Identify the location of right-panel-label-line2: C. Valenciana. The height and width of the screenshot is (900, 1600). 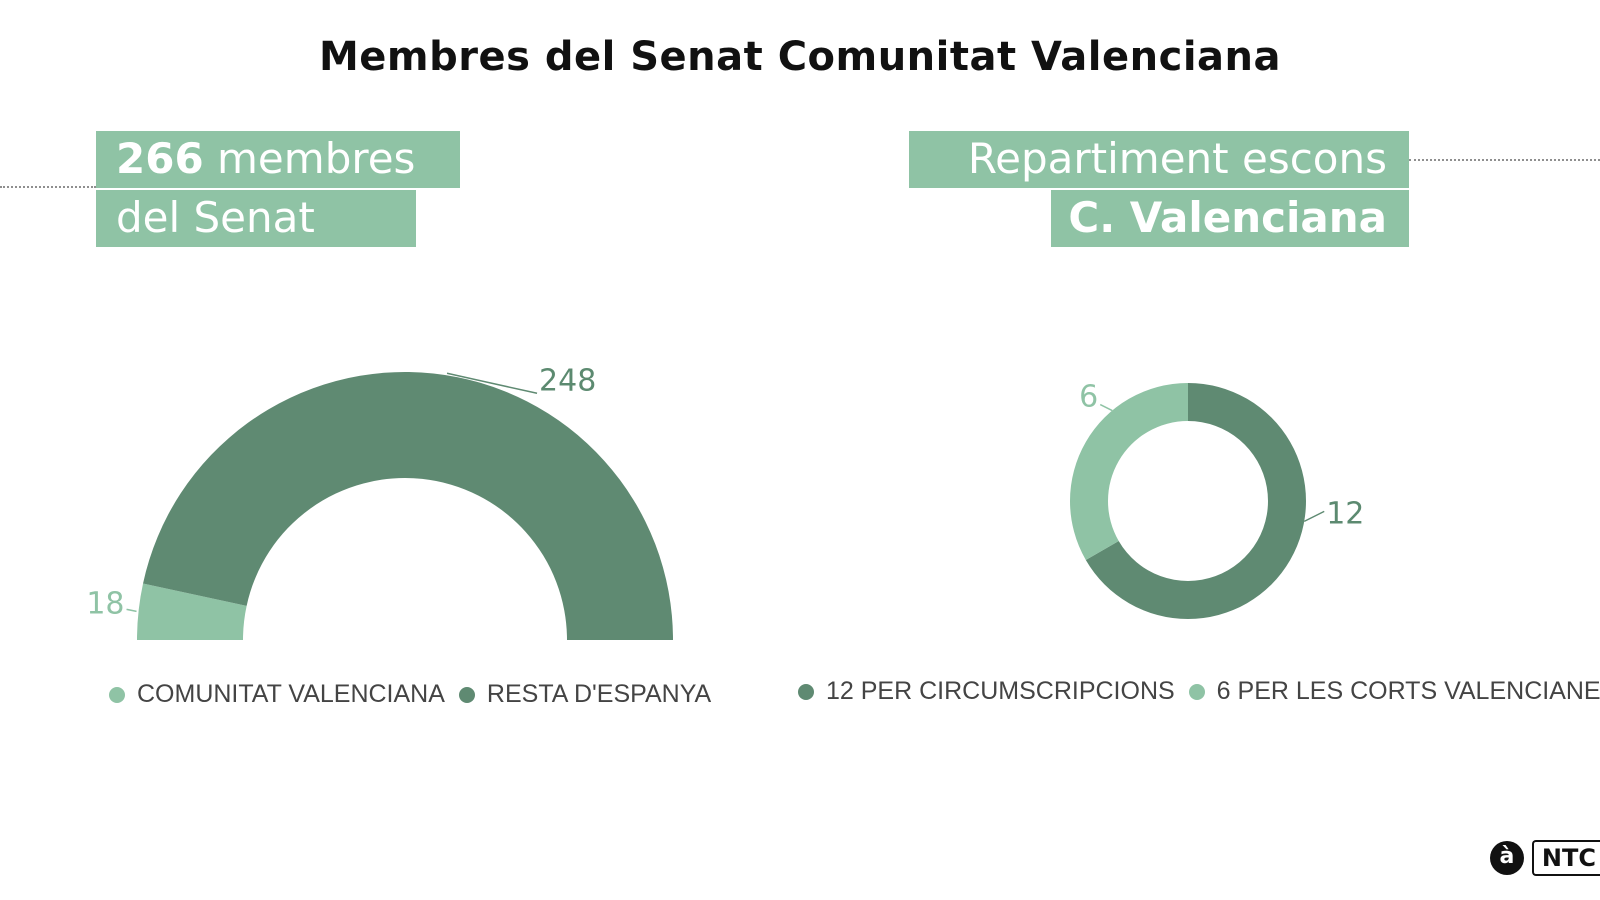
(1230, 218).